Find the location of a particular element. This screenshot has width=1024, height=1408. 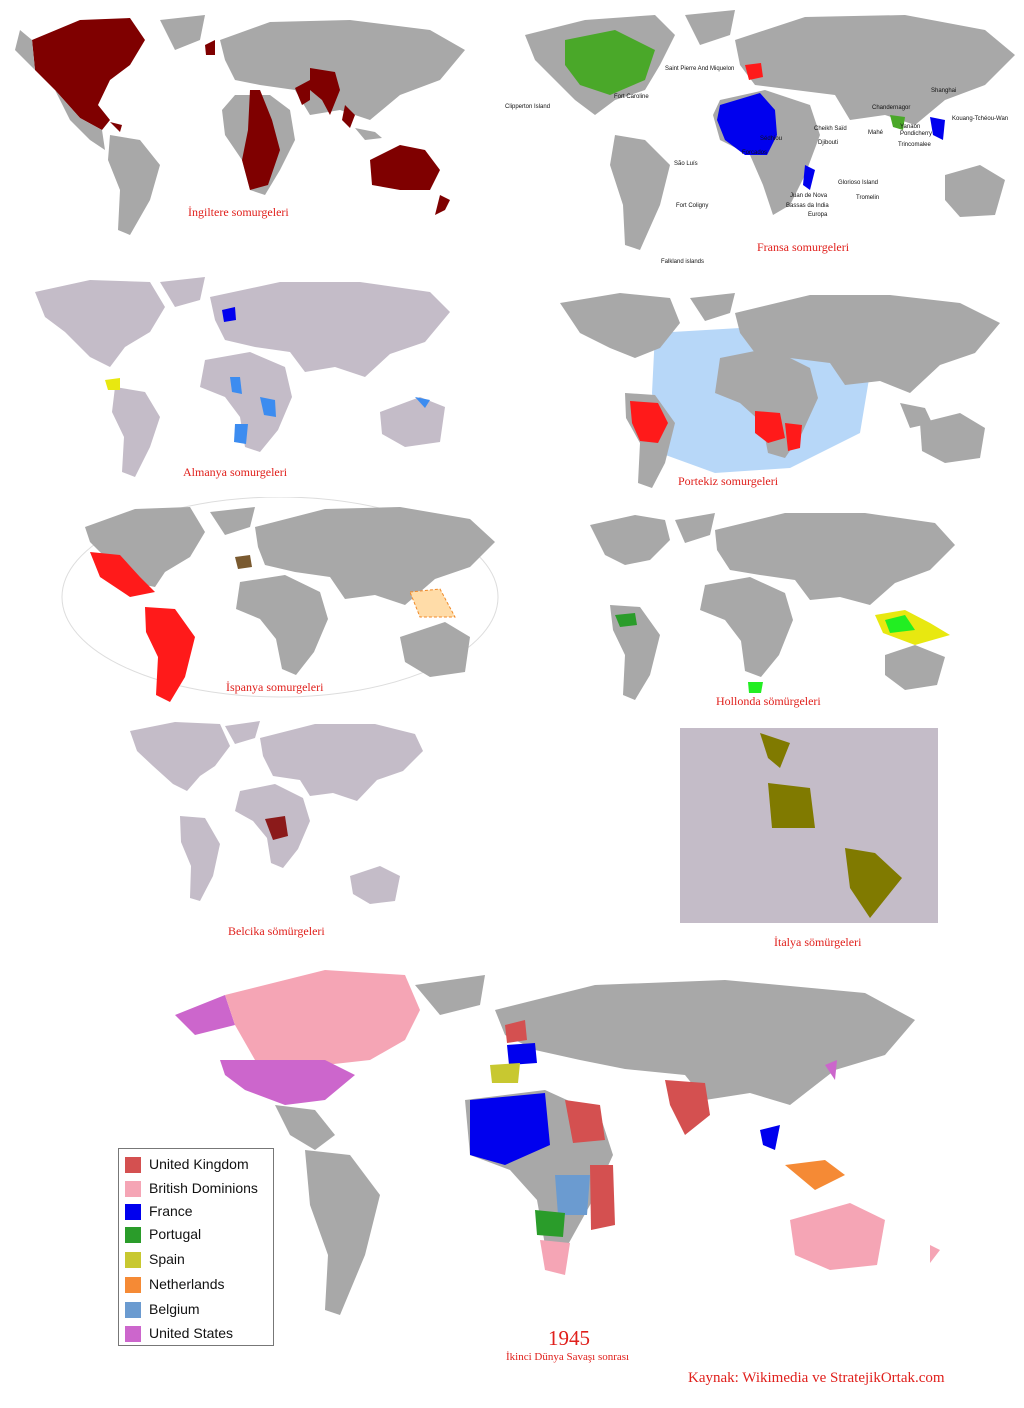

label-glorioso: Glorioso Island is located at coordinates (858, 183).